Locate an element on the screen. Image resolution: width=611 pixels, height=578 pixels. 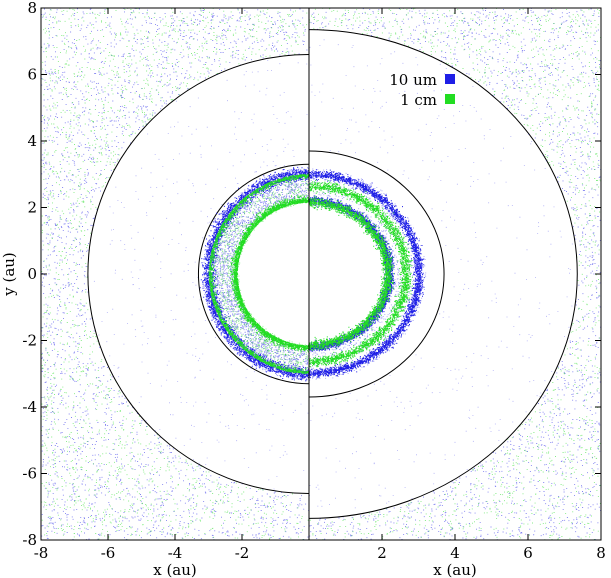
legend: 10 um 1 cm is located at coordinates (422, 90).